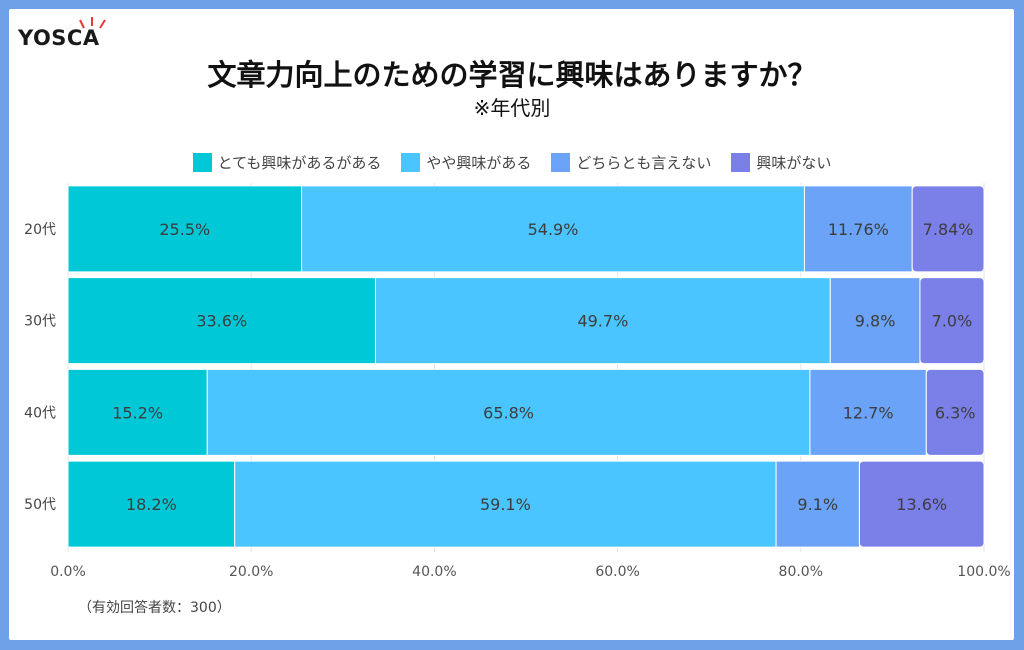 This screenshot has height=650, width=1024. Describe the element at coordinates (801, 572) in the screenshot. I see `x-tick-label: 80.0%` at that location.